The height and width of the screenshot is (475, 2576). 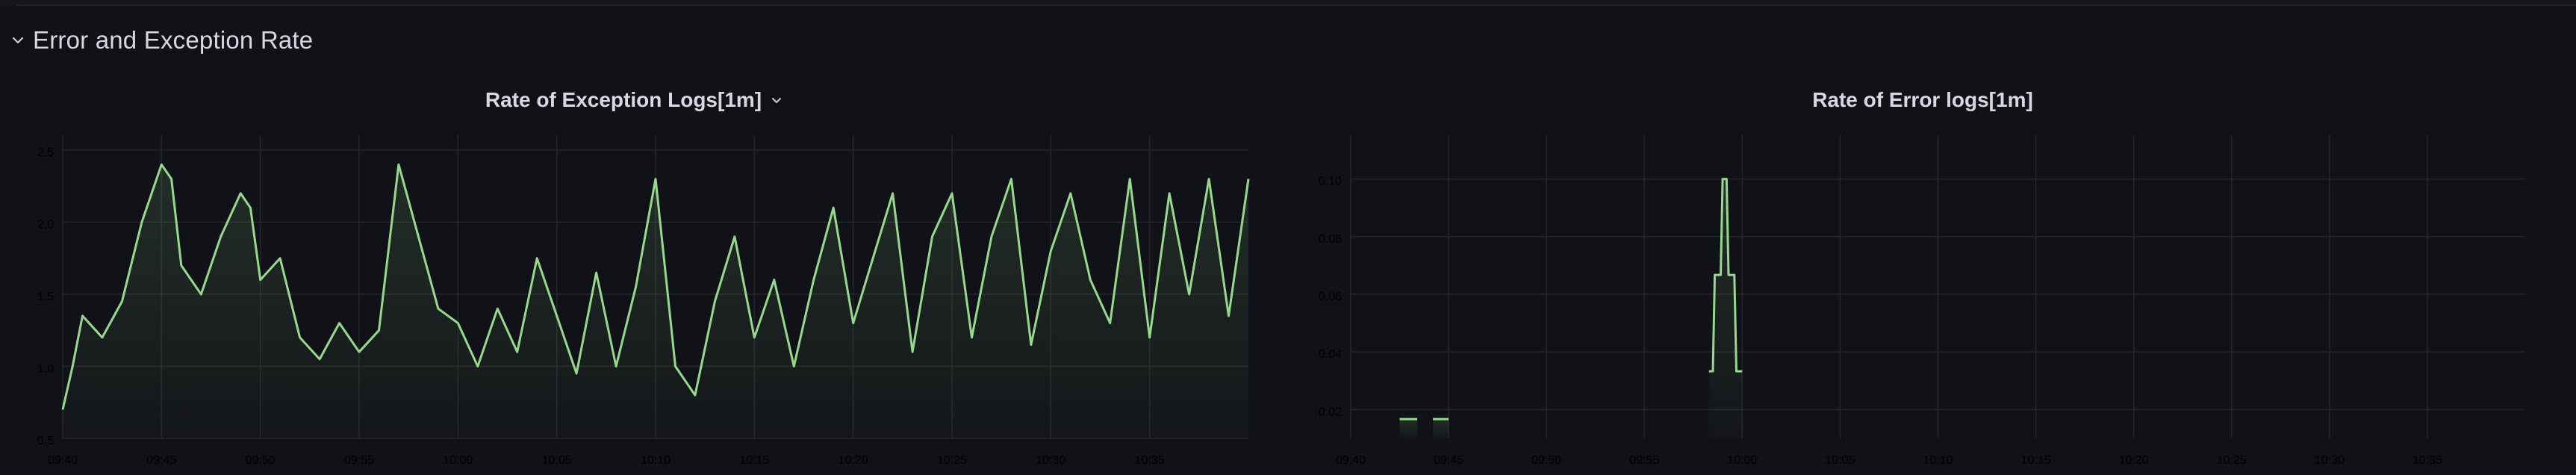 I want to click on y-tick-label: 0.5, so click(x=45, y=441).